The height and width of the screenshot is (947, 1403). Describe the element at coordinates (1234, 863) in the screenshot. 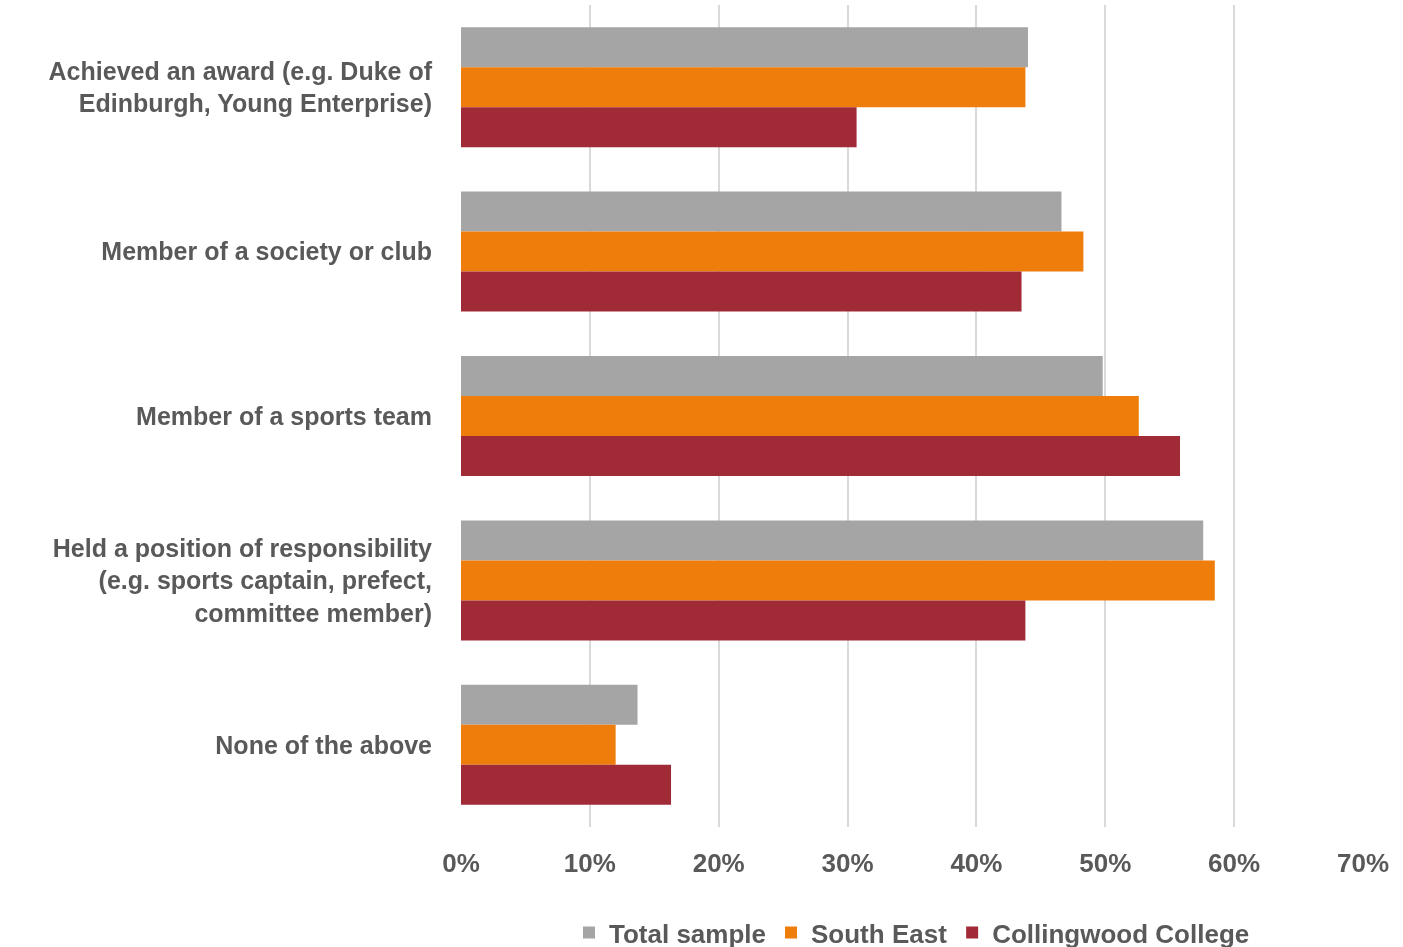

I see `x-tick-label: 60%` at that location.